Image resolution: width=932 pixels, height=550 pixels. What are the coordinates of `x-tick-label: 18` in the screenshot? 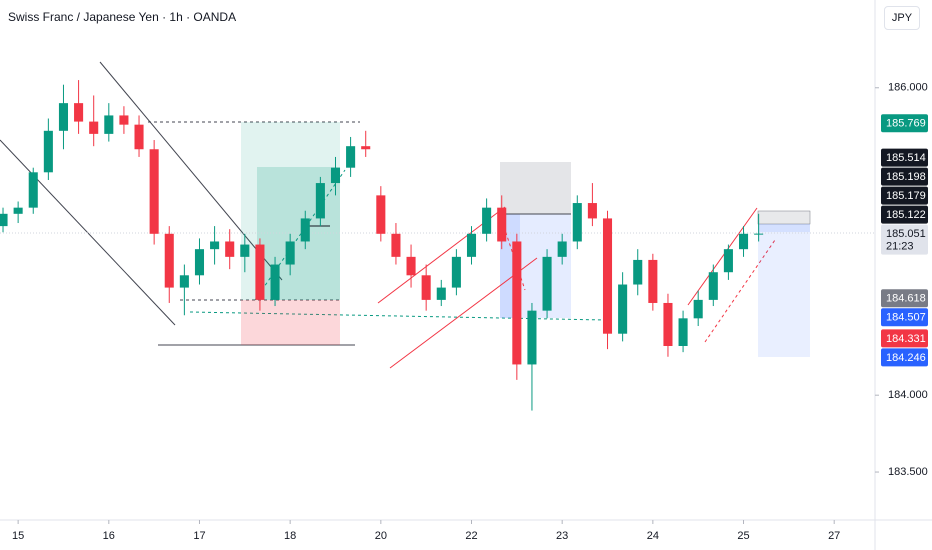 It's located at (290, 536).